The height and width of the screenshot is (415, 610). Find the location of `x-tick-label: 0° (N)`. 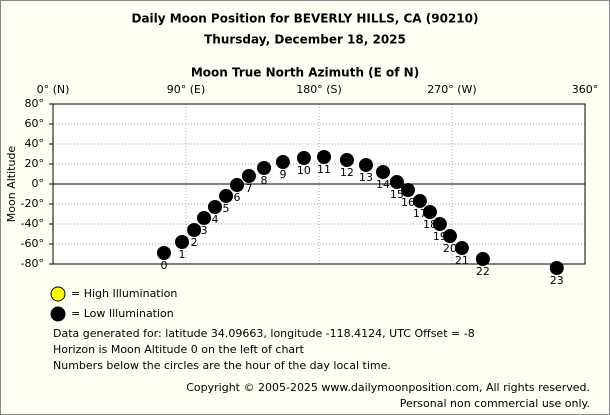

x-tick-label: 0° (N) is located at coordinates (53, 89).